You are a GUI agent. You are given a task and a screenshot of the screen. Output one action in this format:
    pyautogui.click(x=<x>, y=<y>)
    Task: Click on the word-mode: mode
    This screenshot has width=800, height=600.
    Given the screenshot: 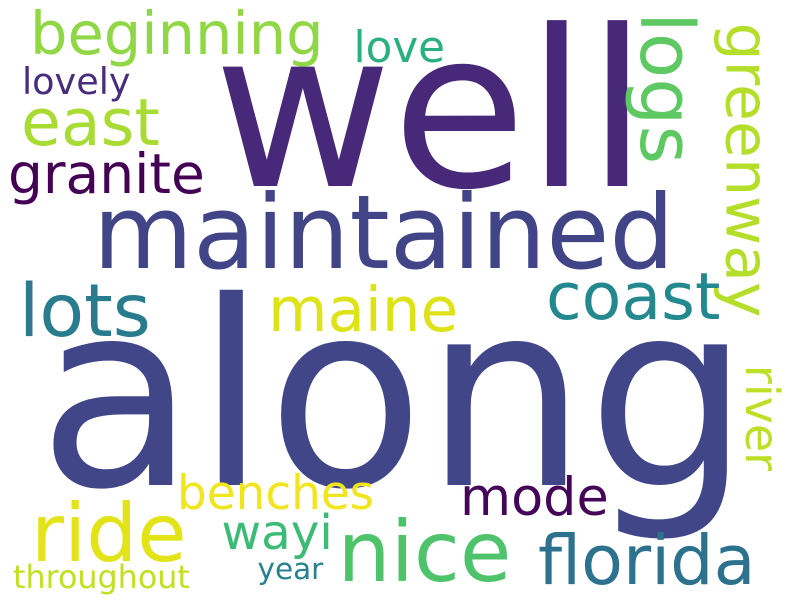 What is the action you would take?
    pyautogui.click(x=534, y=497)
    